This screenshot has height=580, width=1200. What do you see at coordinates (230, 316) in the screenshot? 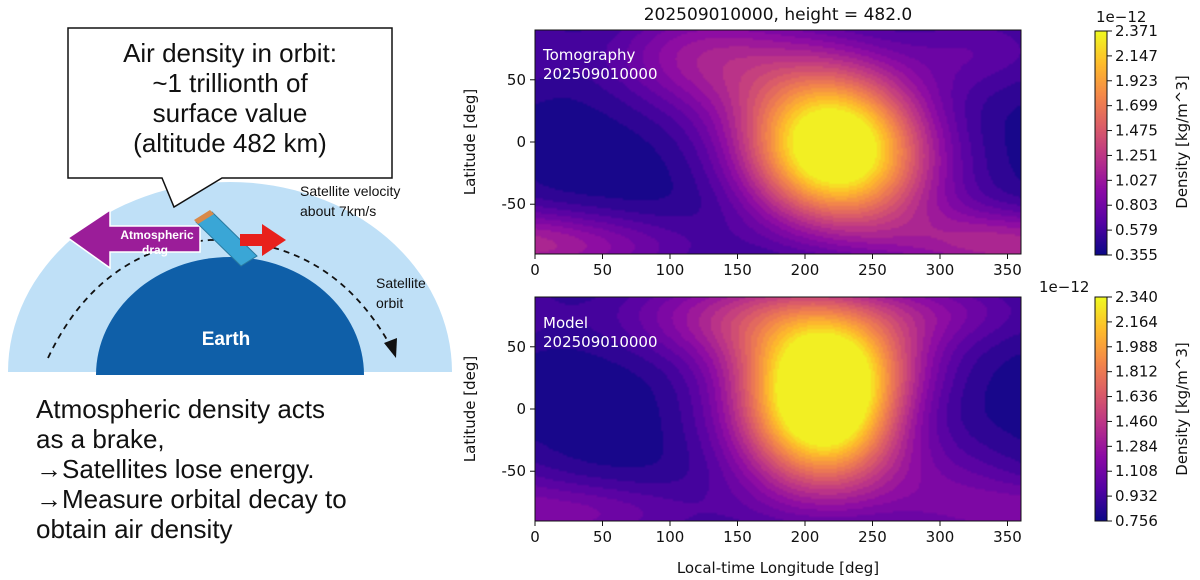
I see `earth-disk` at bounding box center [230, 316].